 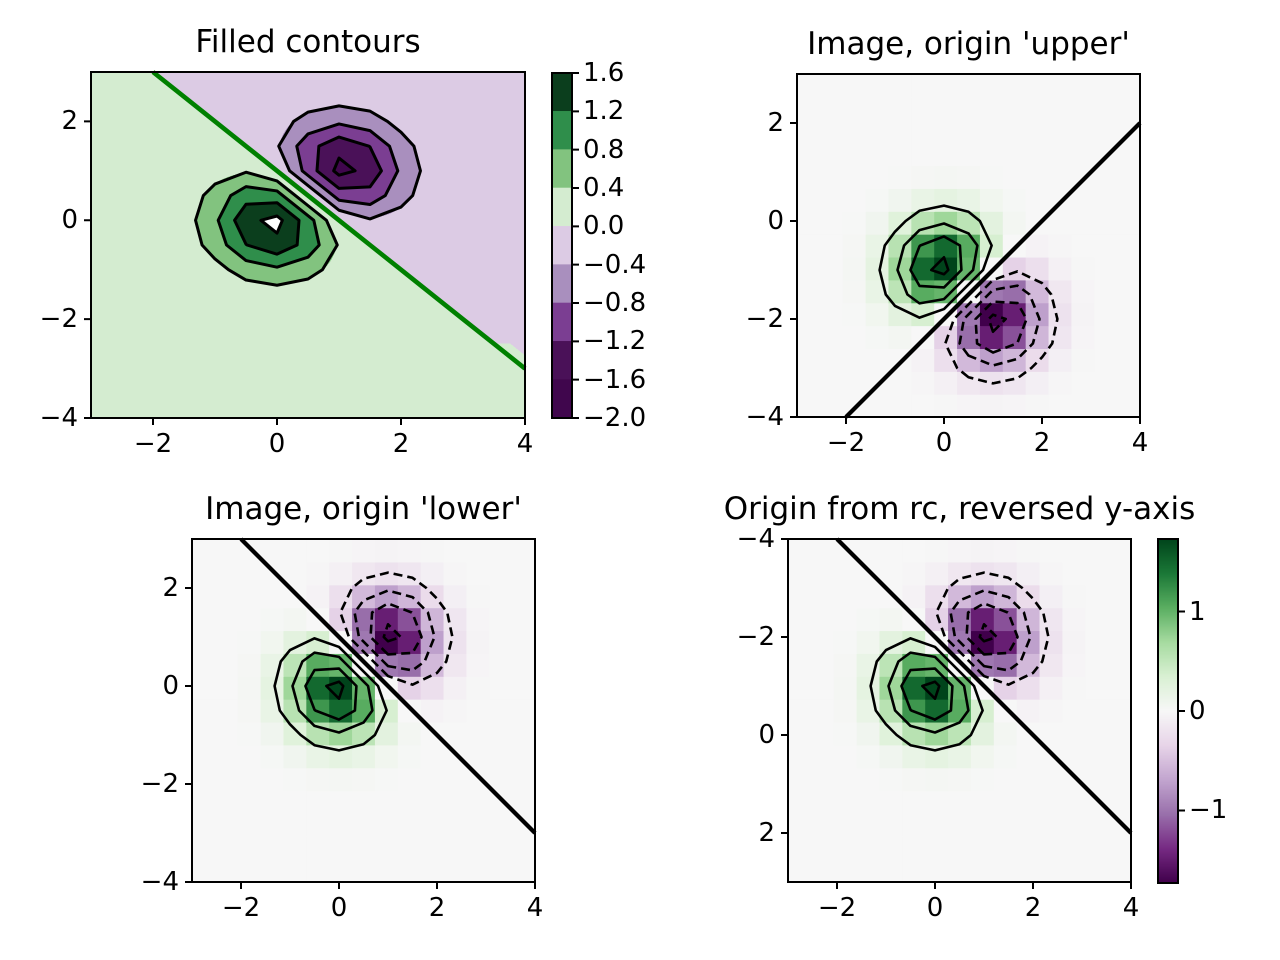 I want to click on colorbar-tick-label: 0, so click(x=1197, y=711).